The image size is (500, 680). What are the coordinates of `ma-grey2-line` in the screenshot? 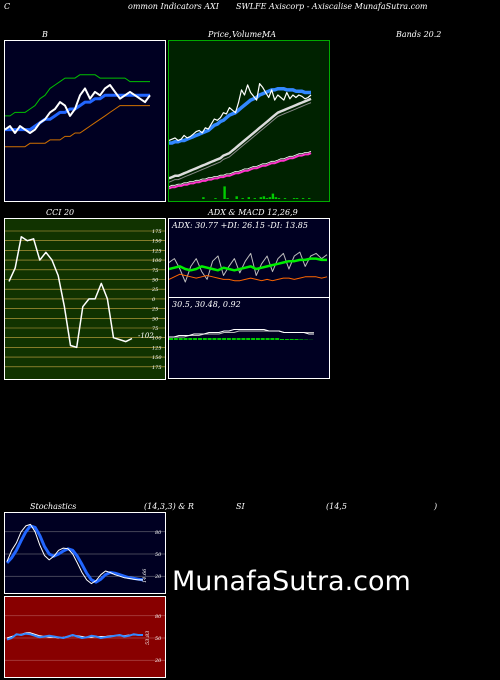 It's located at (240, 142).